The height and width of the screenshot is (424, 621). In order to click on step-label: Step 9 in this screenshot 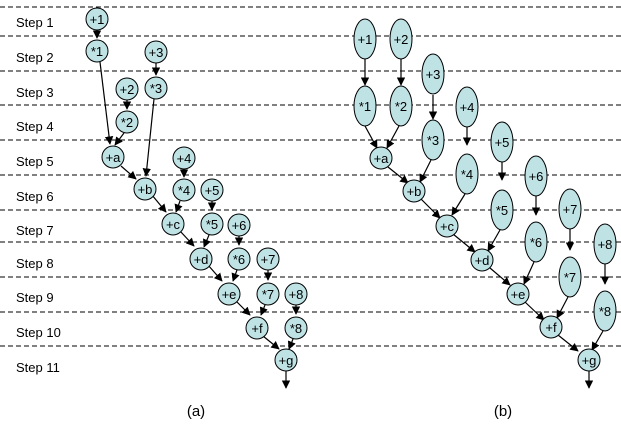, I will do `click(35, 297)`.